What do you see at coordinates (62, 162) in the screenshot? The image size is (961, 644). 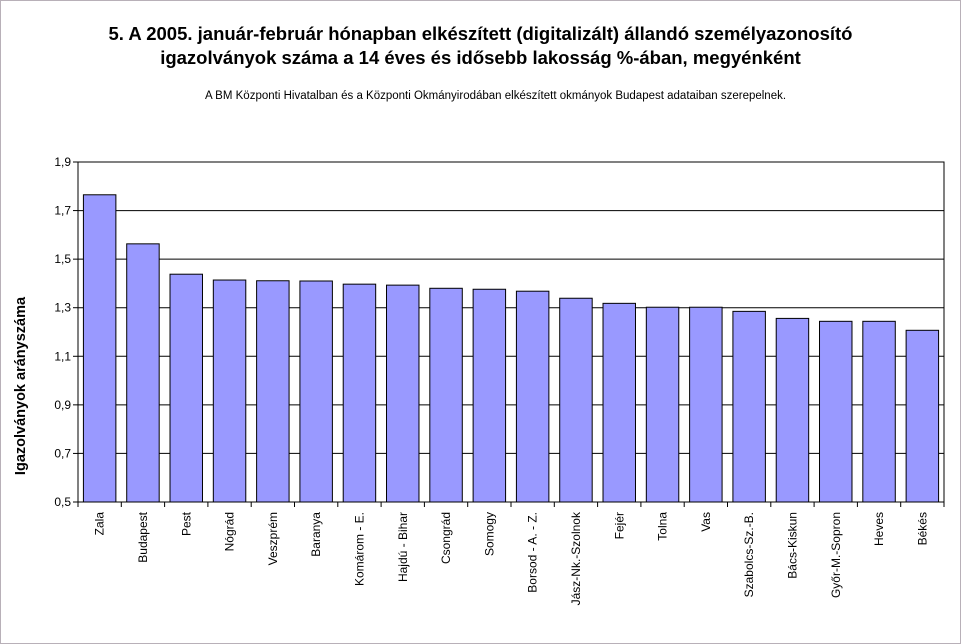 I see `y-tick-label: 1,9` at bounding box center [62, 162].